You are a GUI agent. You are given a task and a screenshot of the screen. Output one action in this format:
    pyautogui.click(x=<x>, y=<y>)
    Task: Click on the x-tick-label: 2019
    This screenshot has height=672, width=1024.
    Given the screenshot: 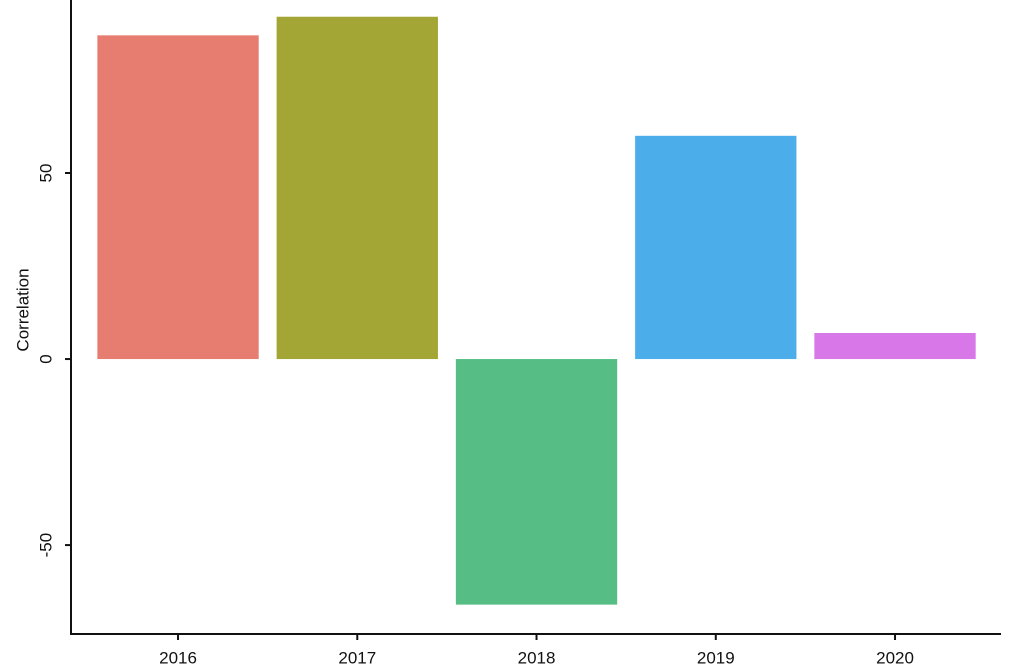 What is the action you would take?
    pyautogui.click(x=716, y=657)
    